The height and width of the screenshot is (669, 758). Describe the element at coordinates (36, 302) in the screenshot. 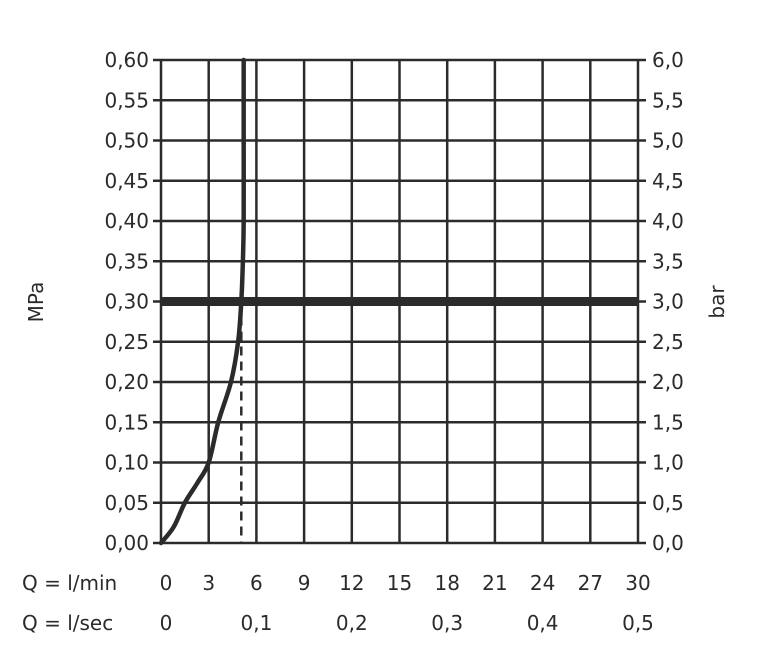

I see `y-axis-label-left: MPa` at that location.